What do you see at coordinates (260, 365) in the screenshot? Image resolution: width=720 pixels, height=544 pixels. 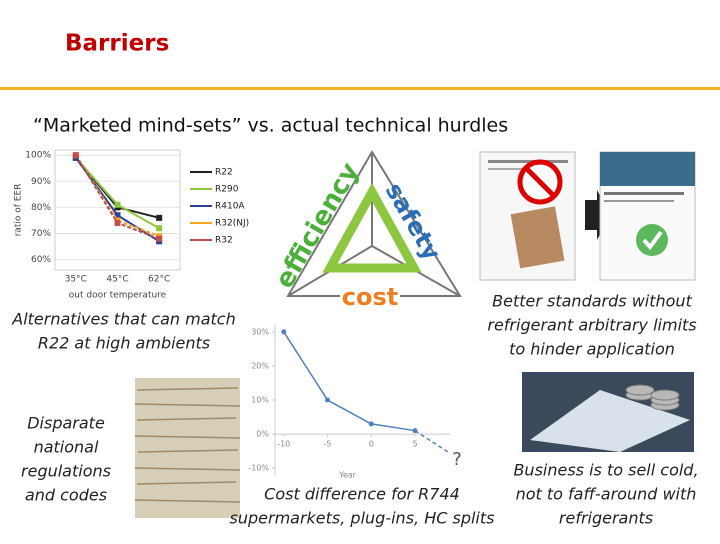 I see `y-tick-label: 20%` at bounding box center [260, 365].